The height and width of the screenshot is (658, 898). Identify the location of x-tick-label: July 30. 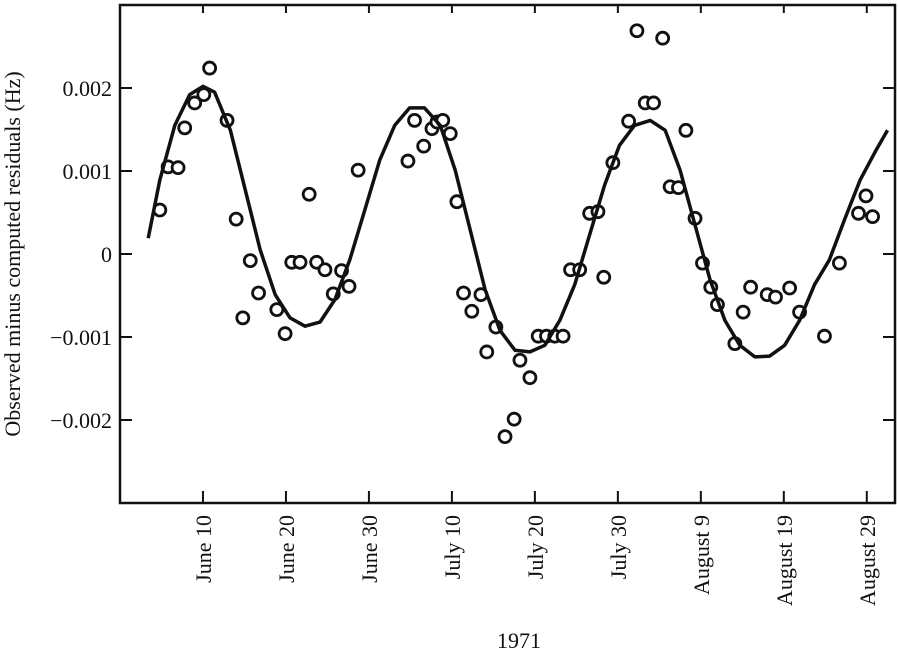
(618, 547).